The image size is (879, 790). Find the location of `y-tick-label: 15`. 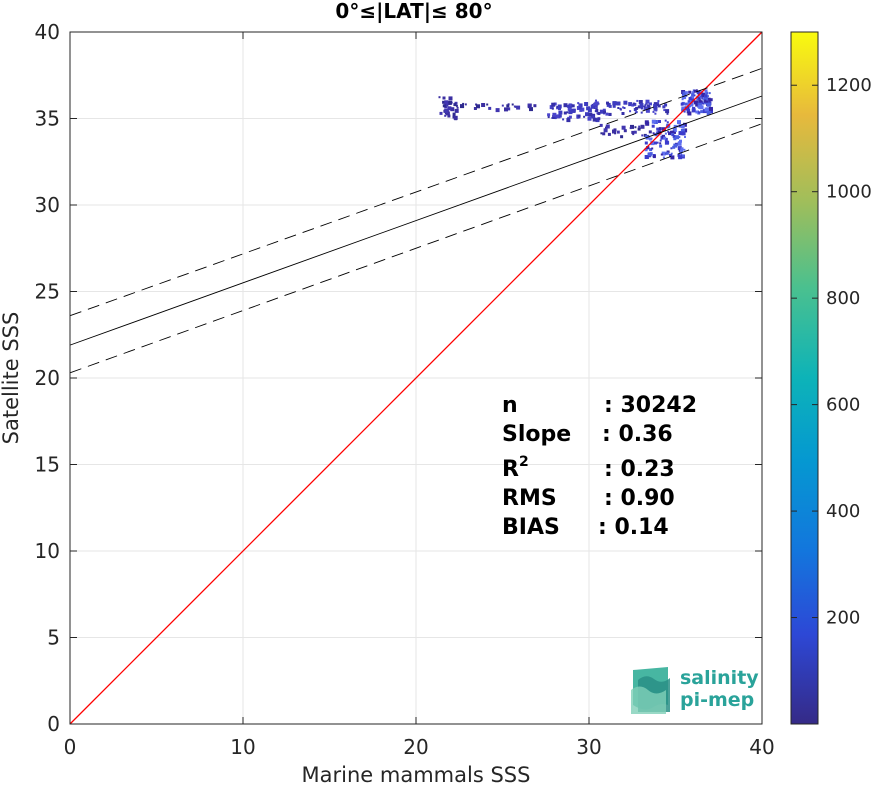

y-tick-label: 15 is located at coordinates (47, 465).